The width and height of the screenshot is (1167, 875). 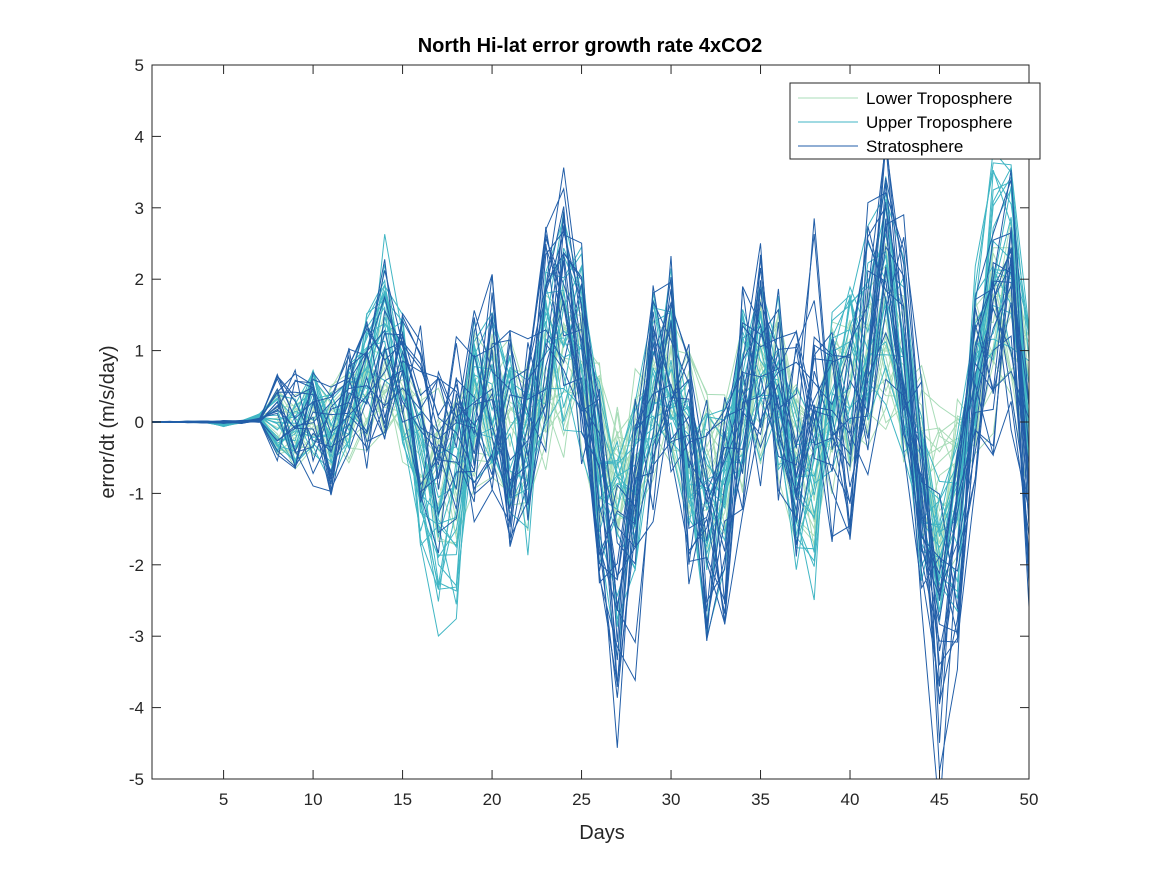 What do you see at coordinates (313, 799) in the screenshot?
I see `x-tick-label: 10` at bounding box center [313, 799].